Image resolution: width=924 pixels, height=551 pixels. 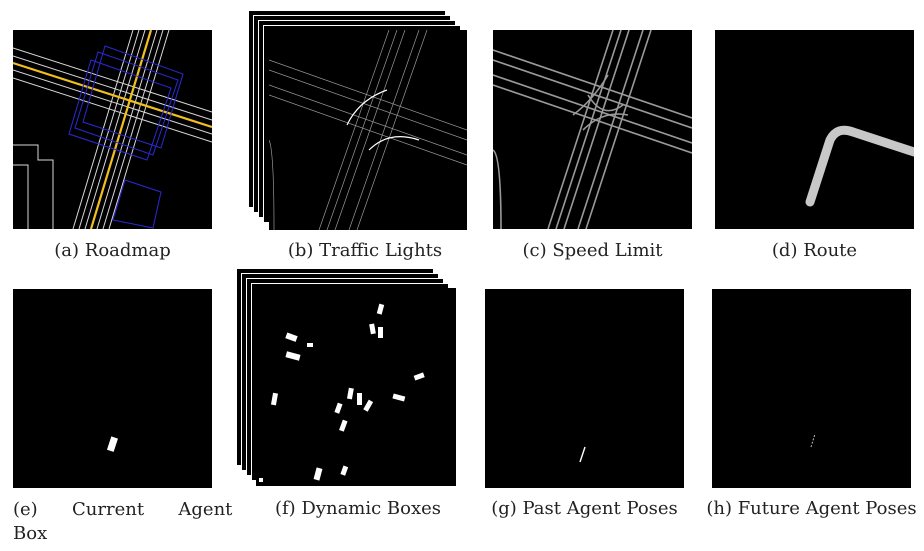 What do you see at coordinates (584, 508) in the screenshot?
I see `caption-past-agent-poses: (g) Past Agent Poses` at bounding box center [584, 508].